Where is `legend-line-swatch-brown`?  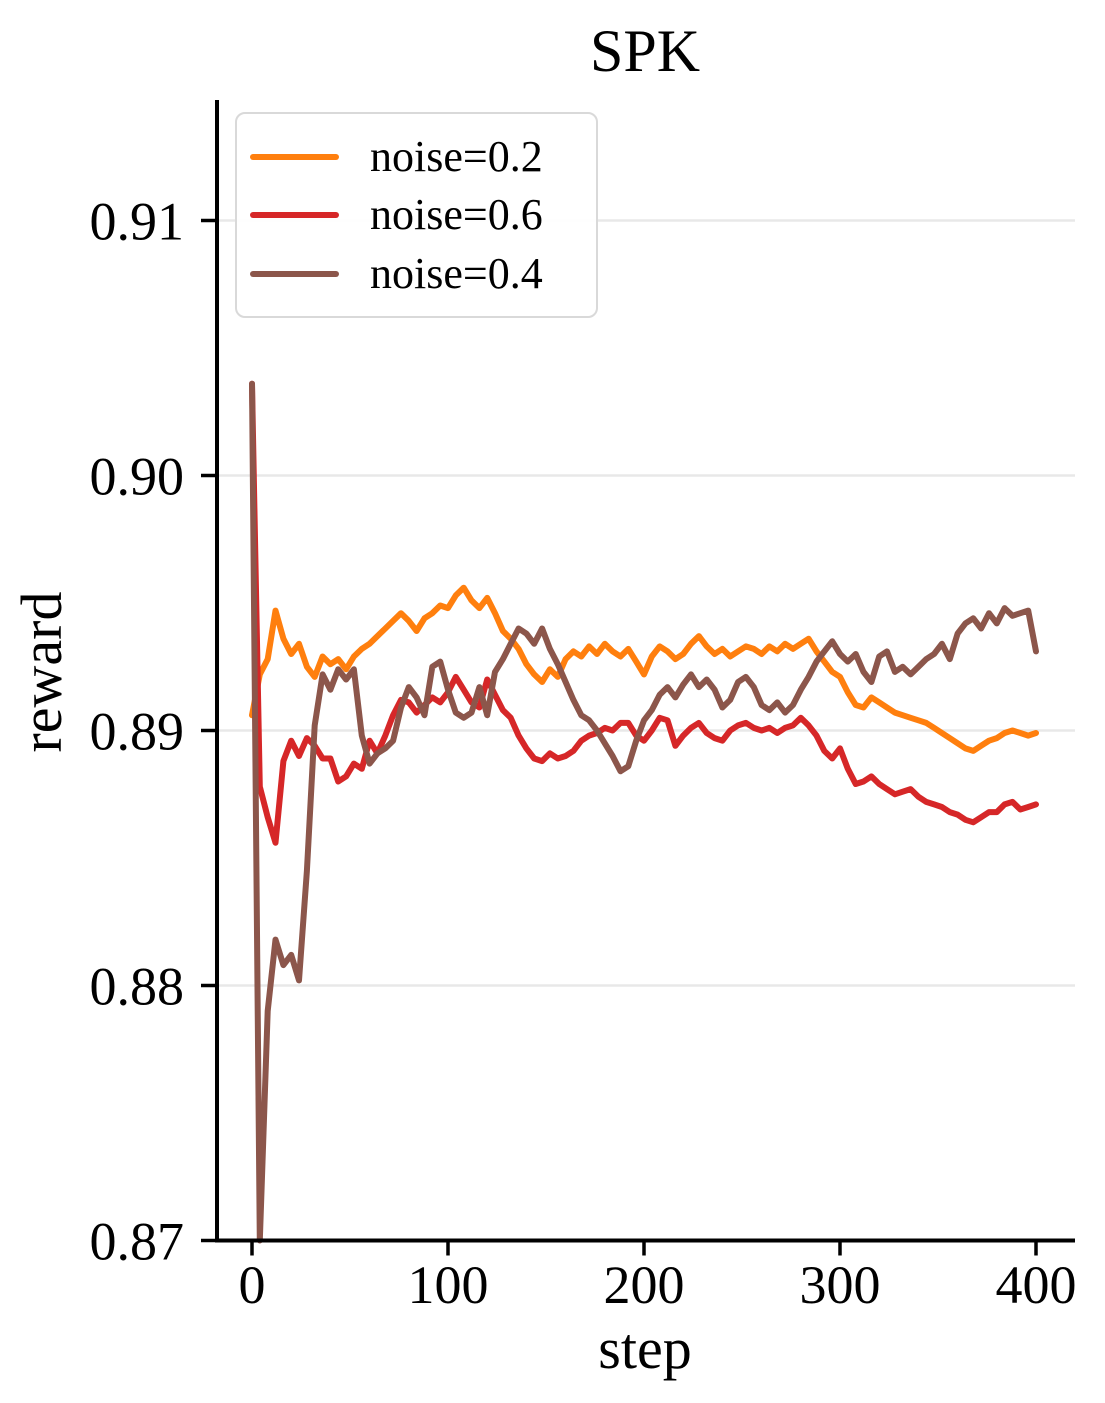
legend-line-swatch-brown is located at coordinates (294, 273).